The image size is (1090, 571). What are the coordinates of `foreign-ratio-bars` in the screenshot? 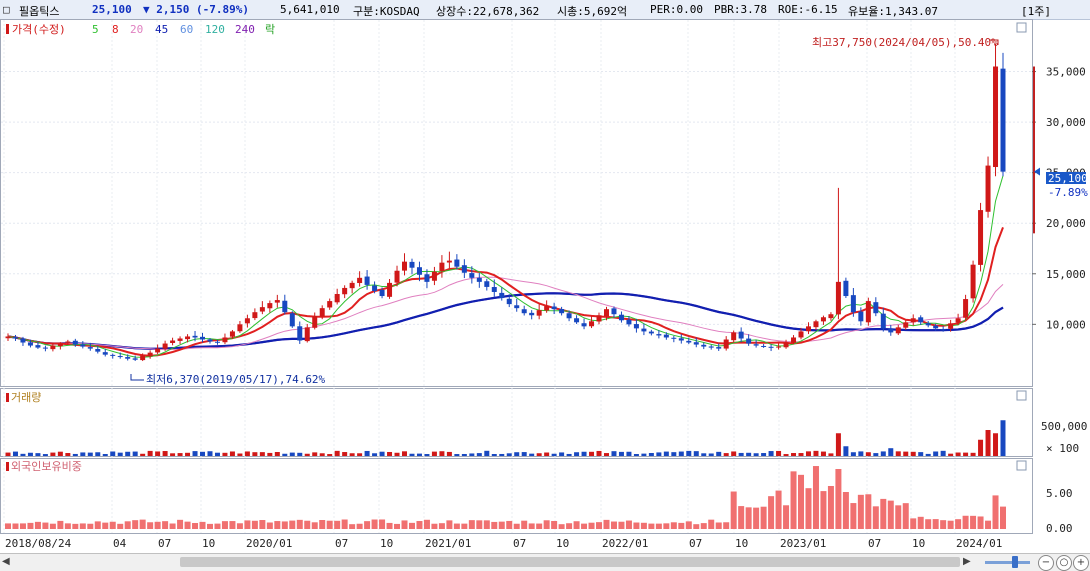 It's located at (505, 497).